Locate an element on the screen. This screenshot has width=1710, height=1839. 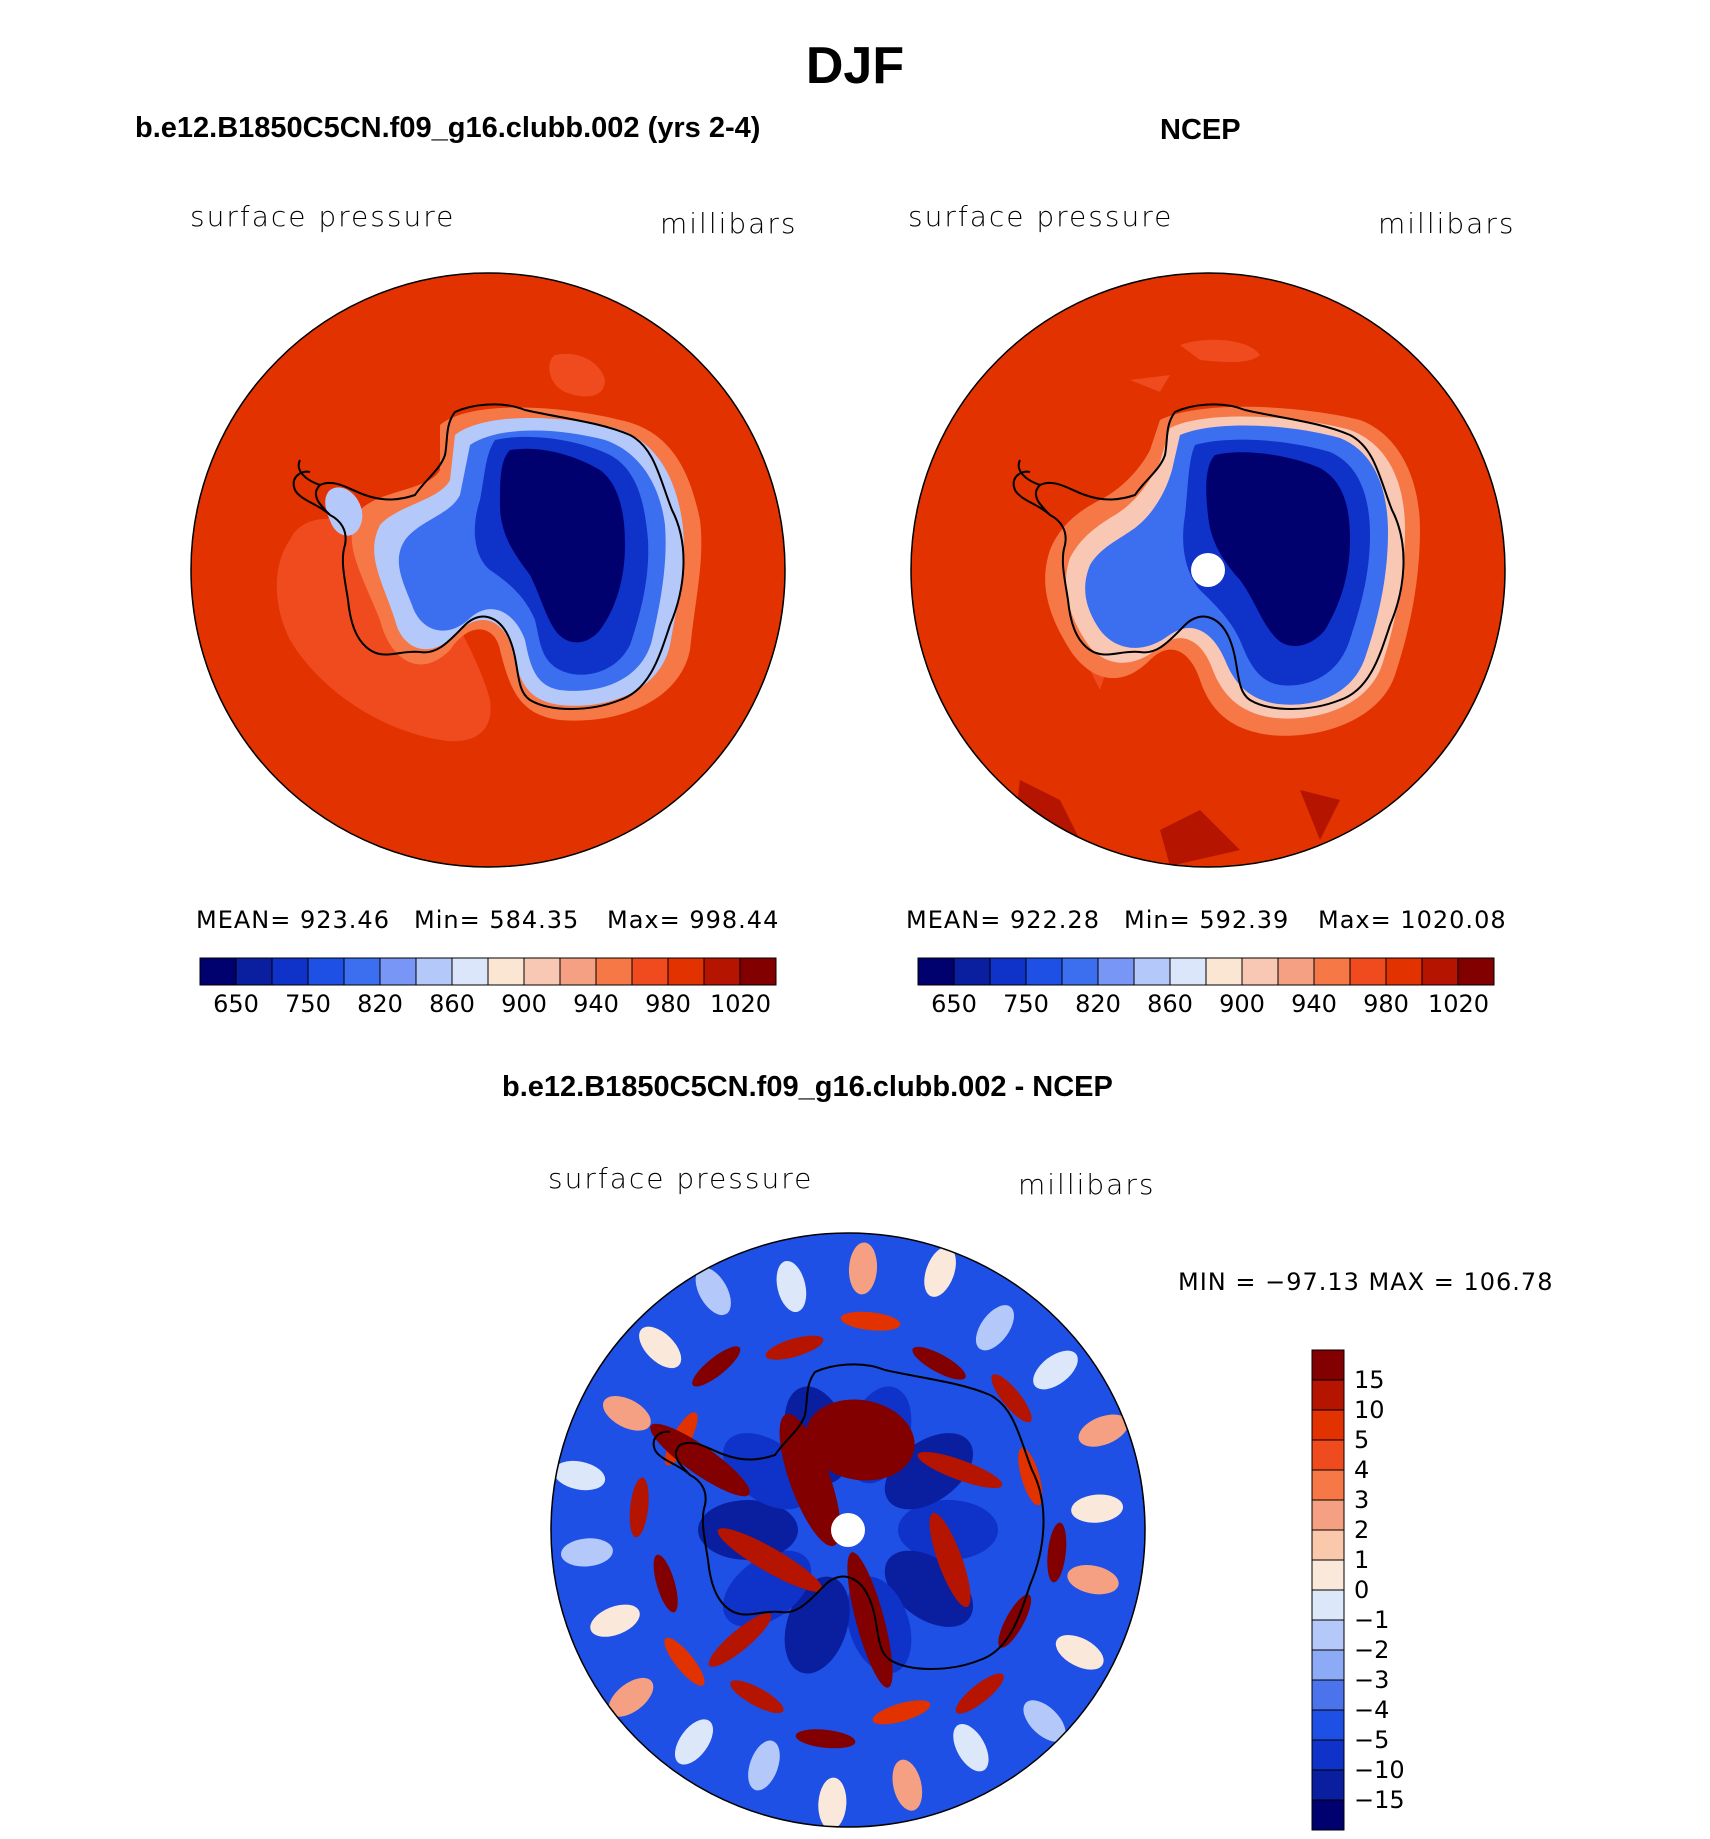
colorbar-tick-label: 1020 is located at coordinates (741, 1004).